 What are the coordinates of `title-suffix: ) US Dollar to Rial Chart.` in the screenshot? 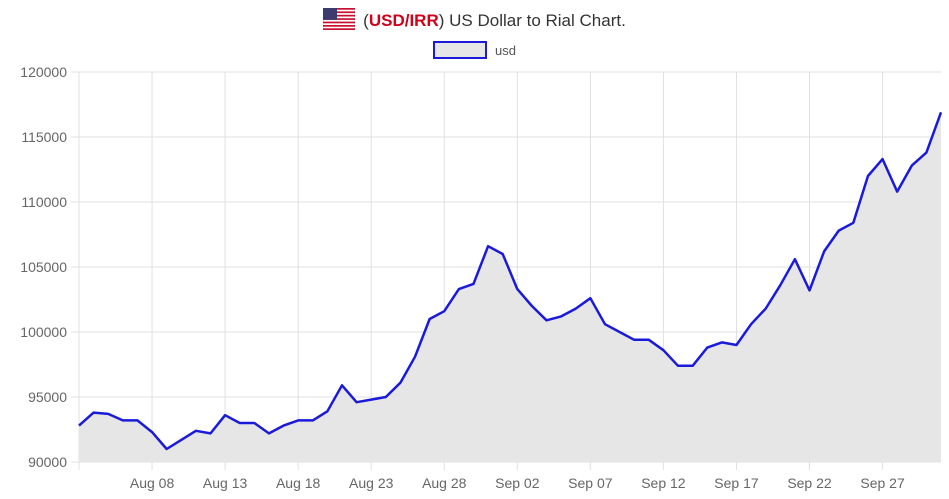 It's located at (532, 20).